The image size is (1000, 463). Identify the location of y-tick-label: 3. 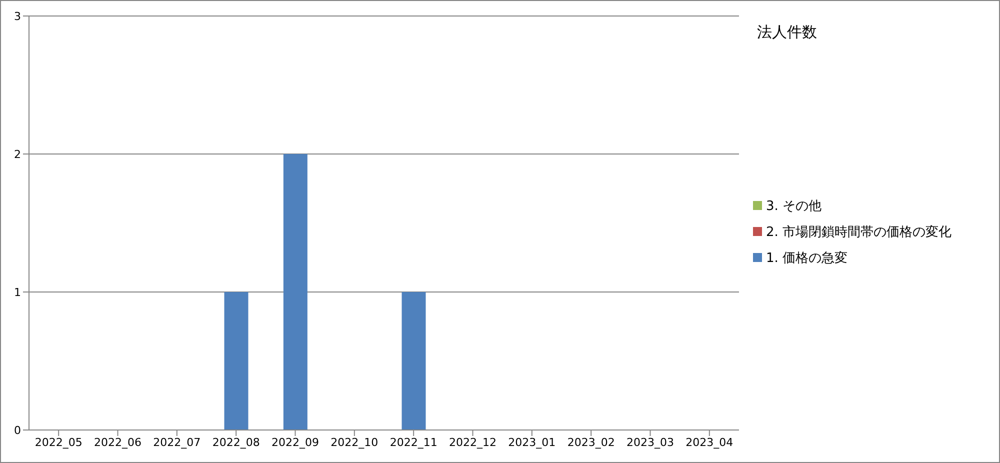
(17, 16).